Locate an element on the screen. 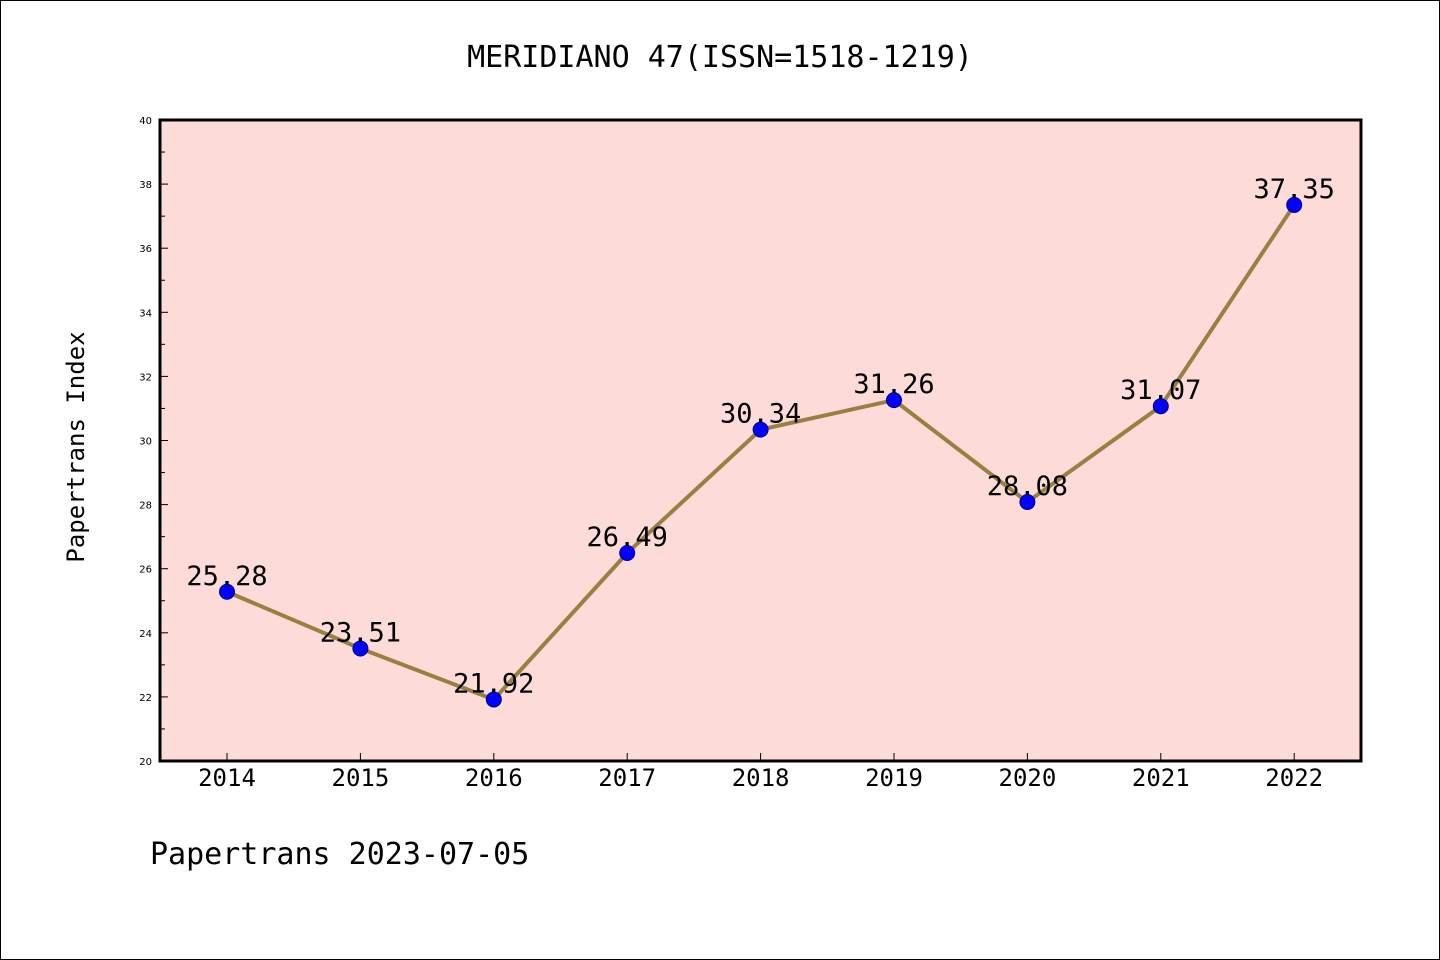 Image resolution: width=1440 pixels, height=960 pixels. y-tick-label: 36 is located at coordinates (145, 249).